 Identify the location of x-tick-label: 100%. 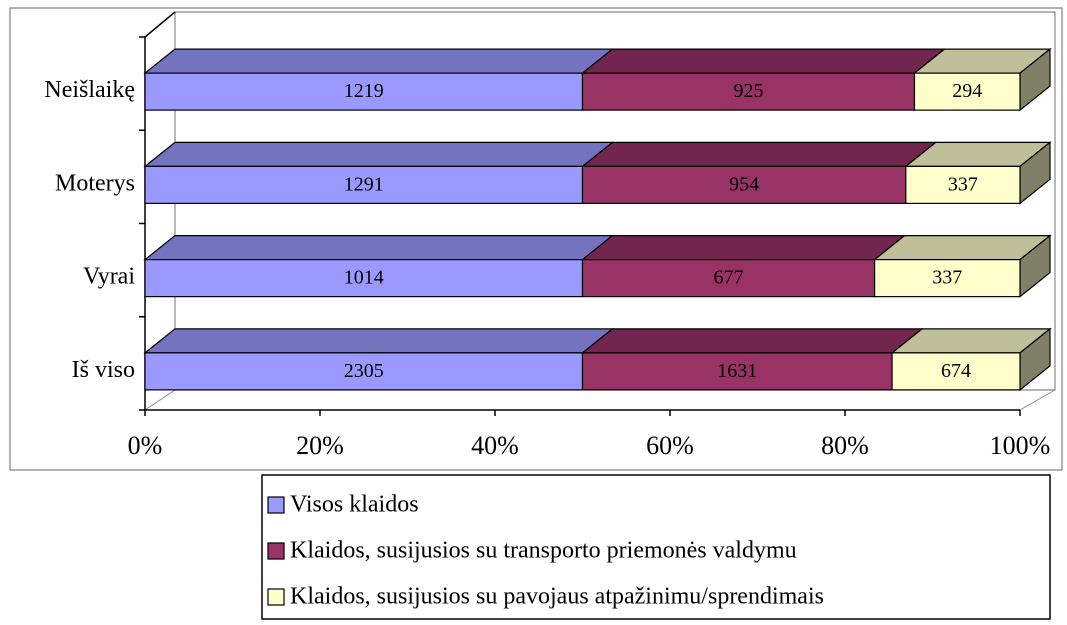
(1020, 445).